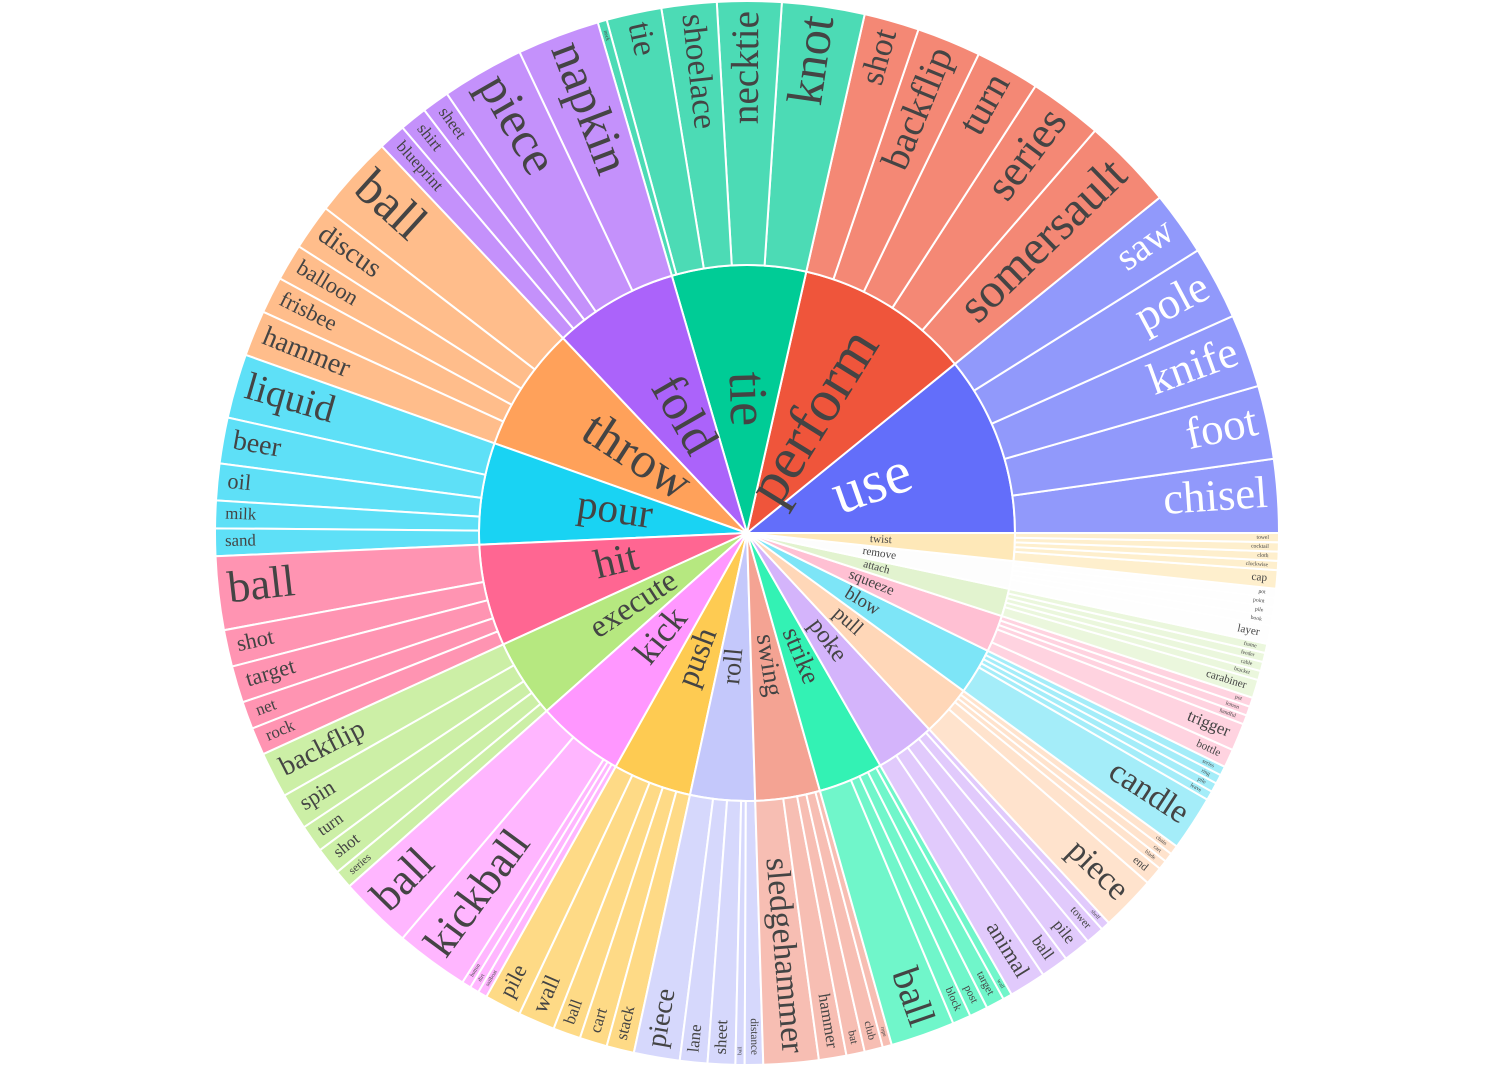 The height and width of the screenshot is (1068, 1495). What do you see at coordinates (1196, 788) in the screenshot?
I see `slice-label: leave` at bounding box center [1196, 788].